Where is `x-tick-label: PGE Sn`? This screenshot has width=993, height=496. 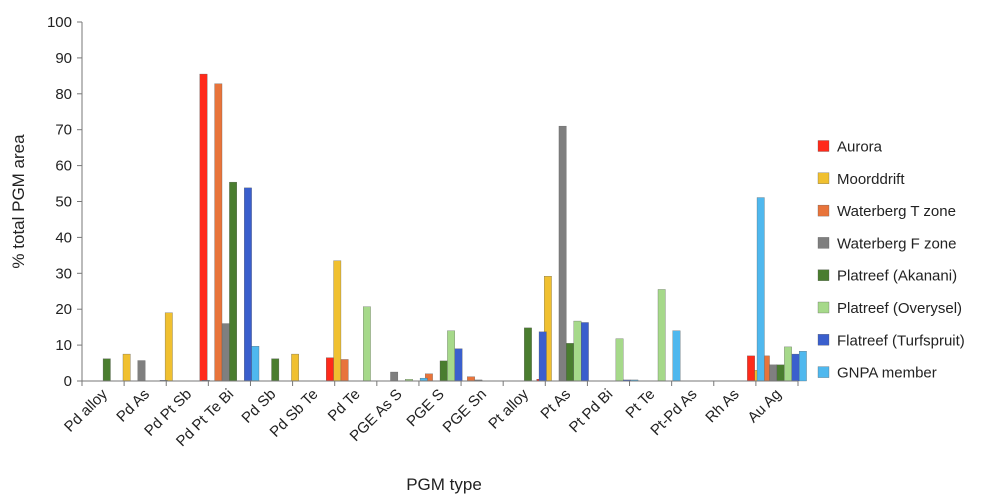 x-tick-label: PGE Sn is located at coordinates (465, 411).